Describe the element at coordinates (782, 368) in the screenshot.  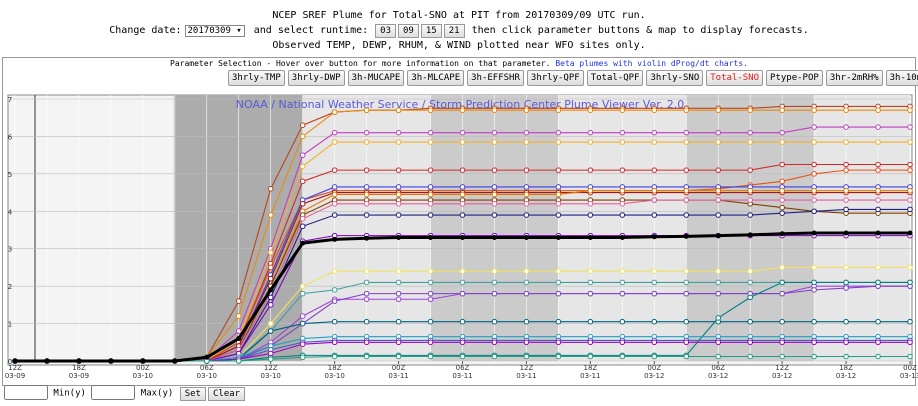
I see `x-tick-label: 12Z` at that location.